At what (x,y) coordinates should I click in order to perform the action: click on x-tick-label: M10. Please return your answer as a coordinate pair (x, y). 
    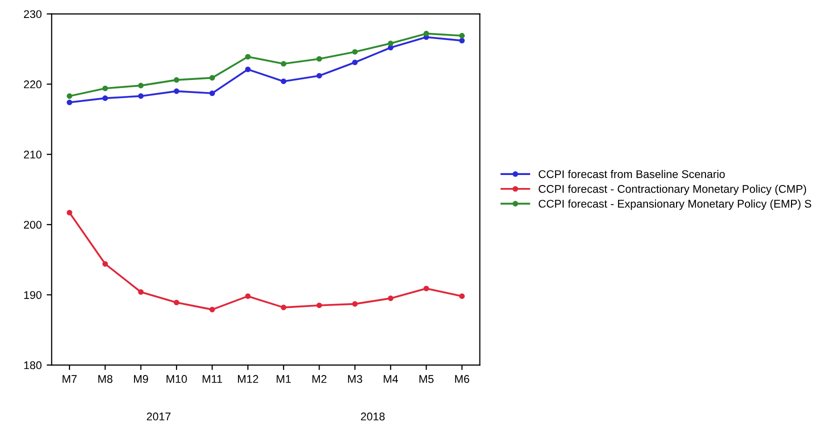
    Looking at the image, I should click on (176, 379).